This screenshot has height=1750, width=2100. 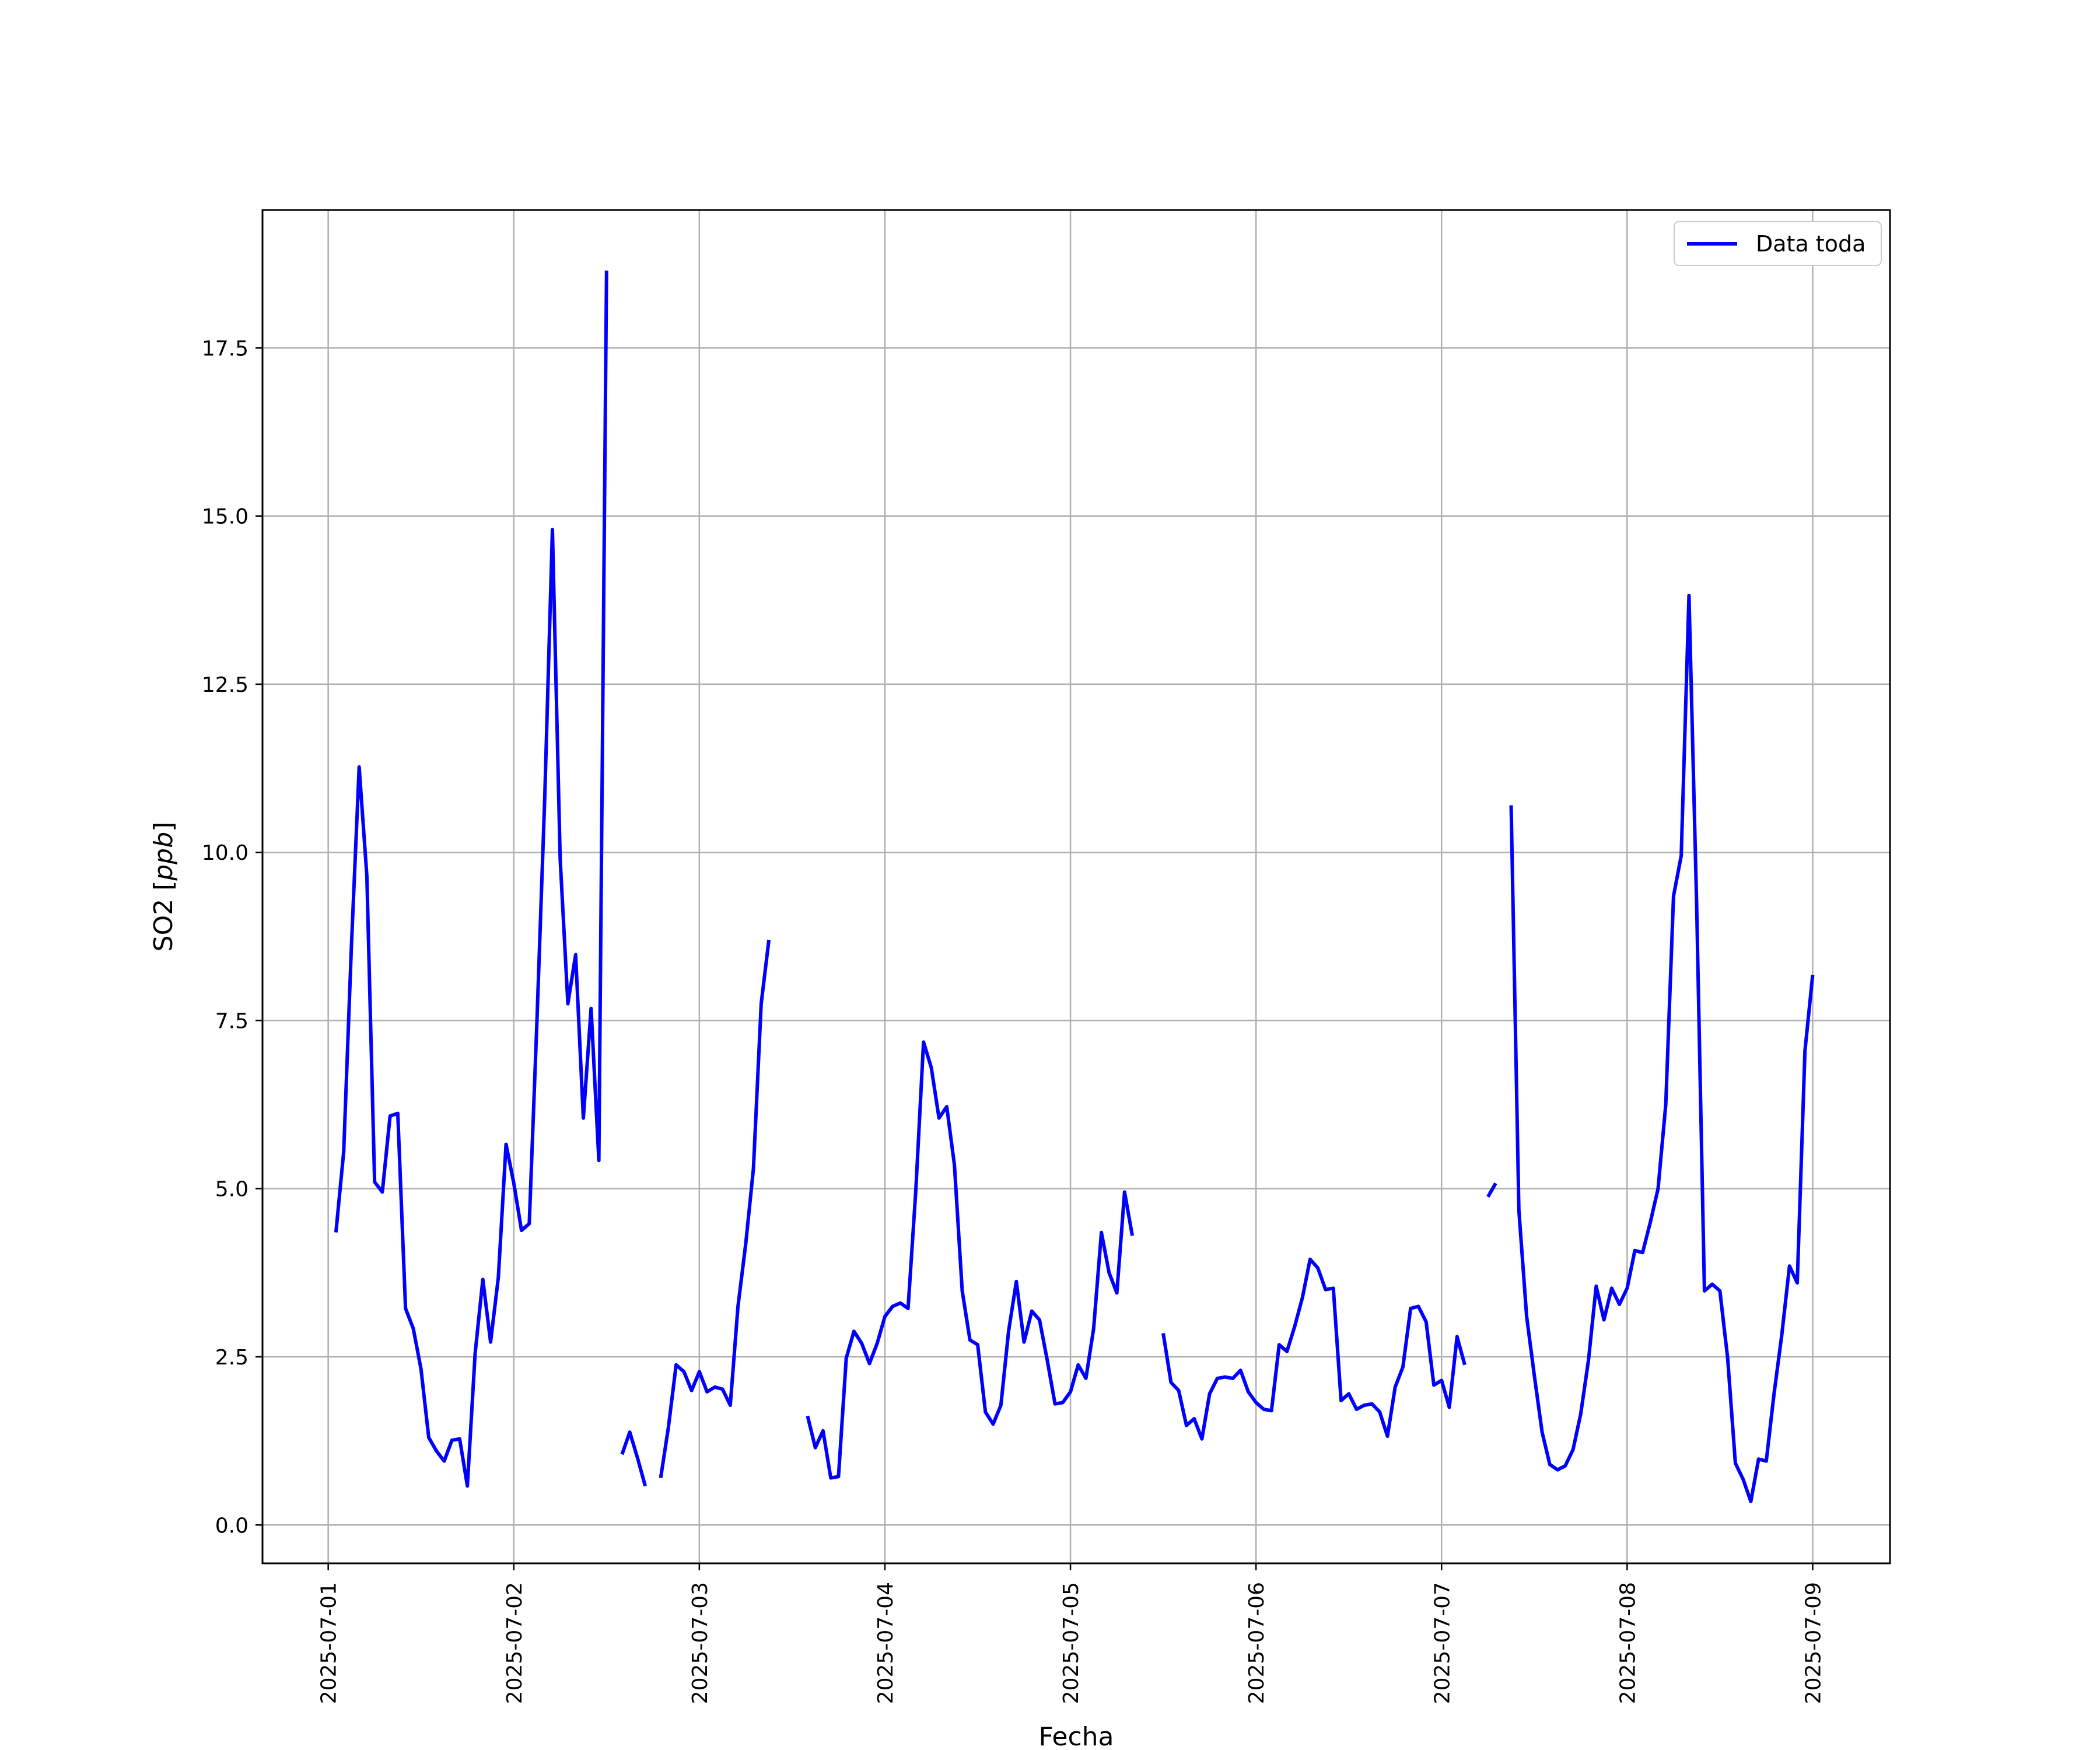 I want to click on x-tick-label: 2025-07-08, so click(x=1628, y=1643).